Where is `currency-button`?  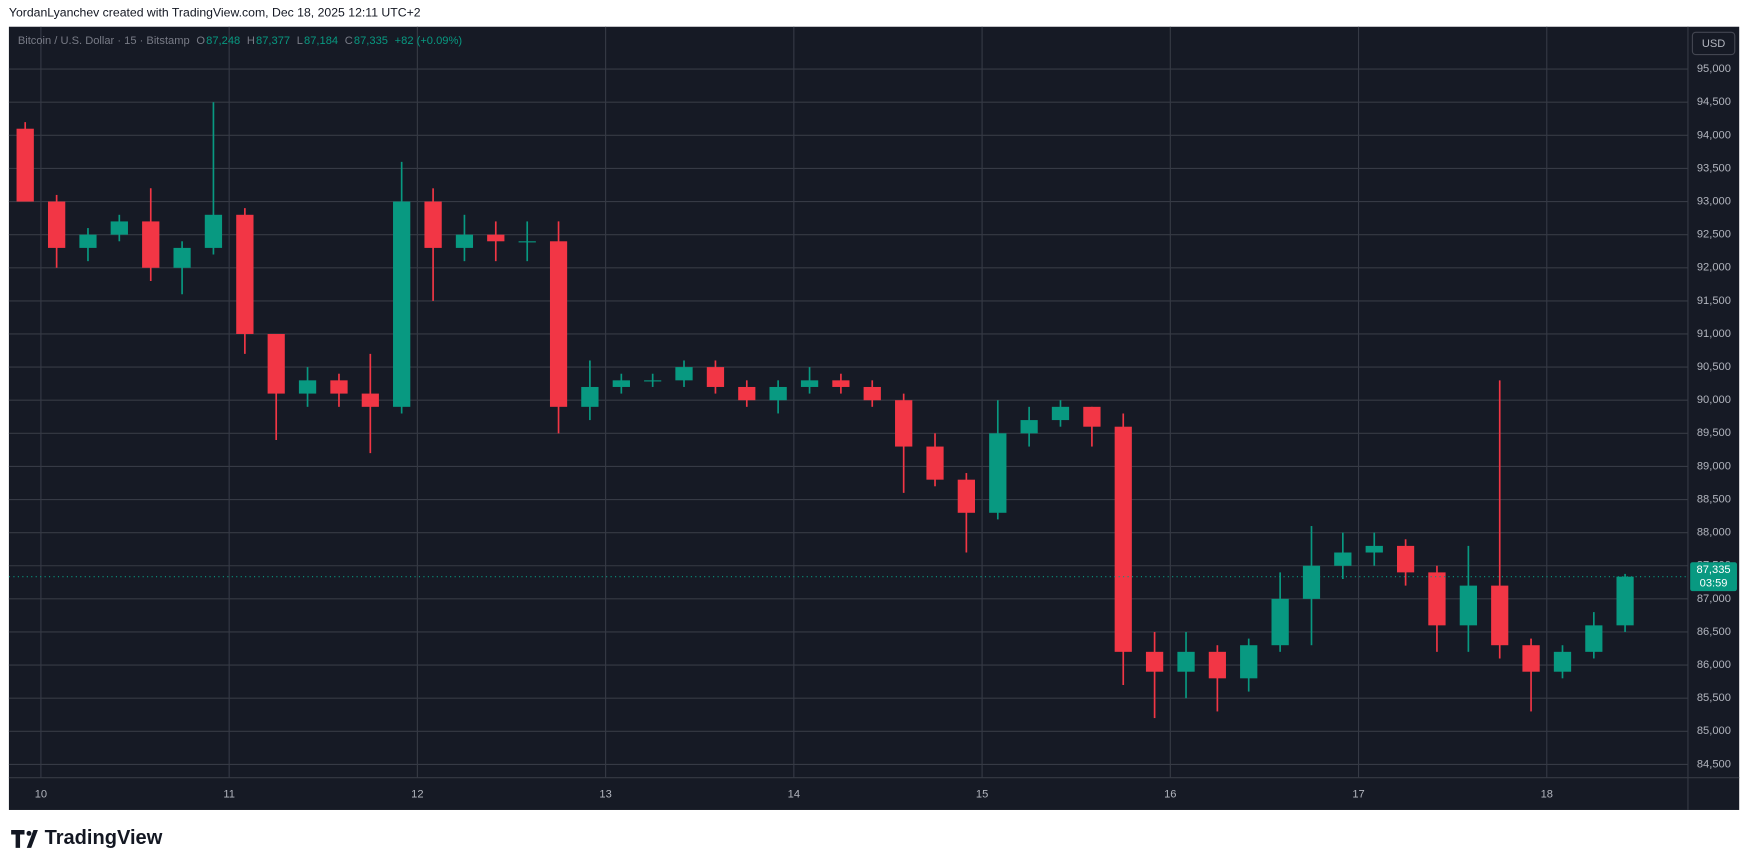 currency-button is located at coordinates (1713, 43).